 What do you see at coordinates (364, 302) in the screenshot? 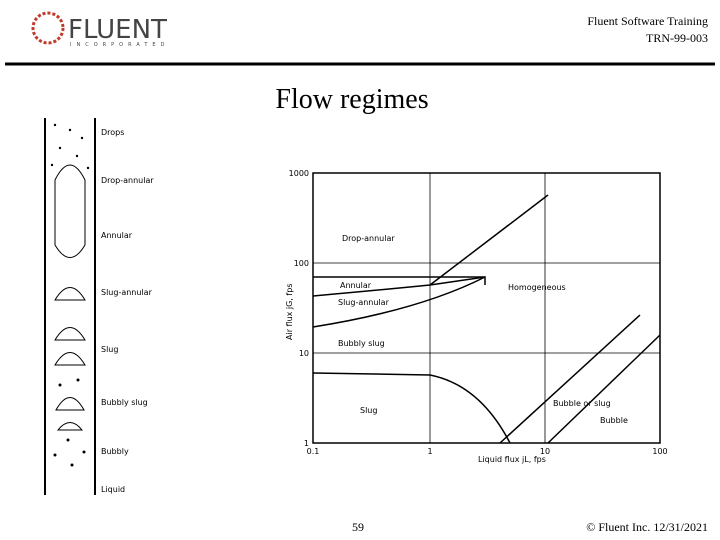
I see `region-label: Slug-annular` at bounding box center [364, 302].